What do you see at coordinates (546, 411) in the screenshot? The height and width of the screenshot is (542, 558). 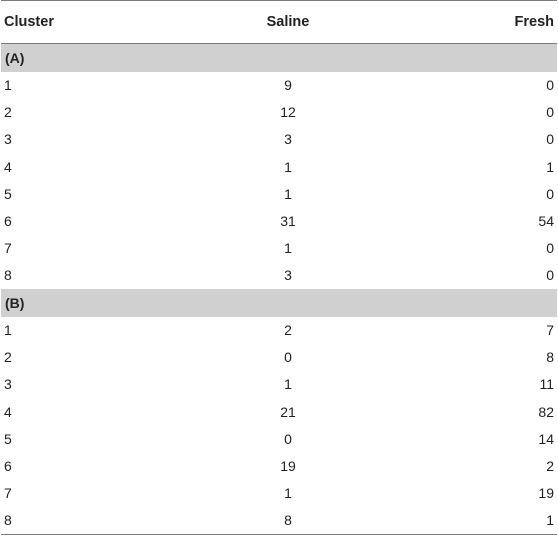 I see `fresh-cell: 82` at bounding box center [546, 411].